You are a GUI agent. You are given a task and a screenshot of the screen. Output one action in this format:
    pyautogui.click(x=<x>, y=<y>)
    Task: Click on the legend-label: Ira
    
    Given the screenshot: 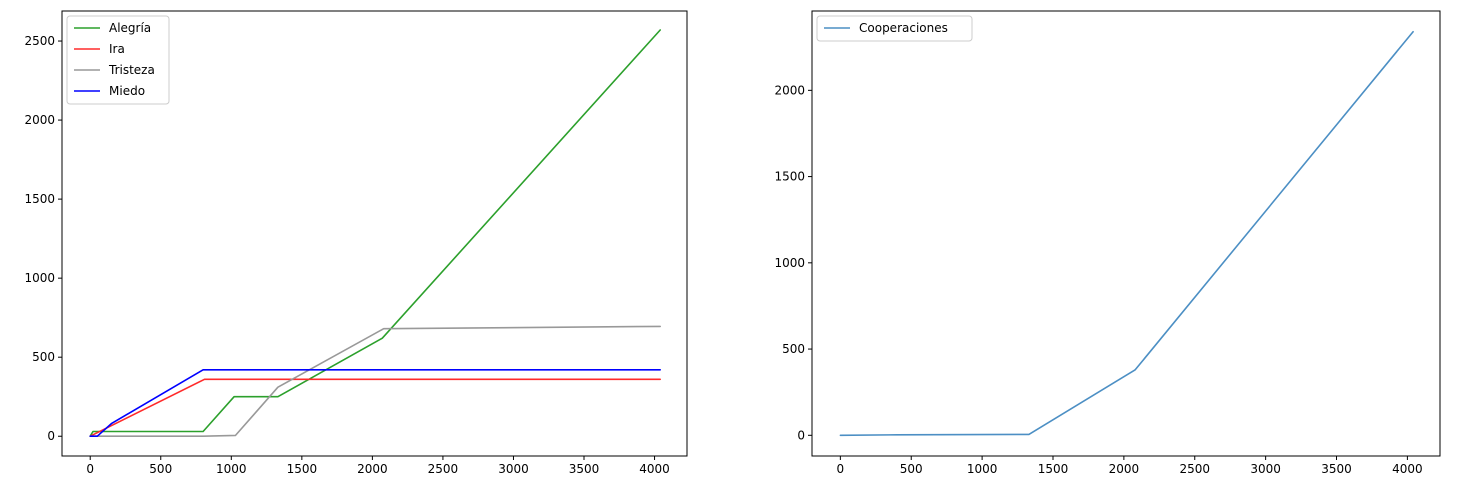 What is the action you would take?
    pyautogui.click(x=117, y=49)
    